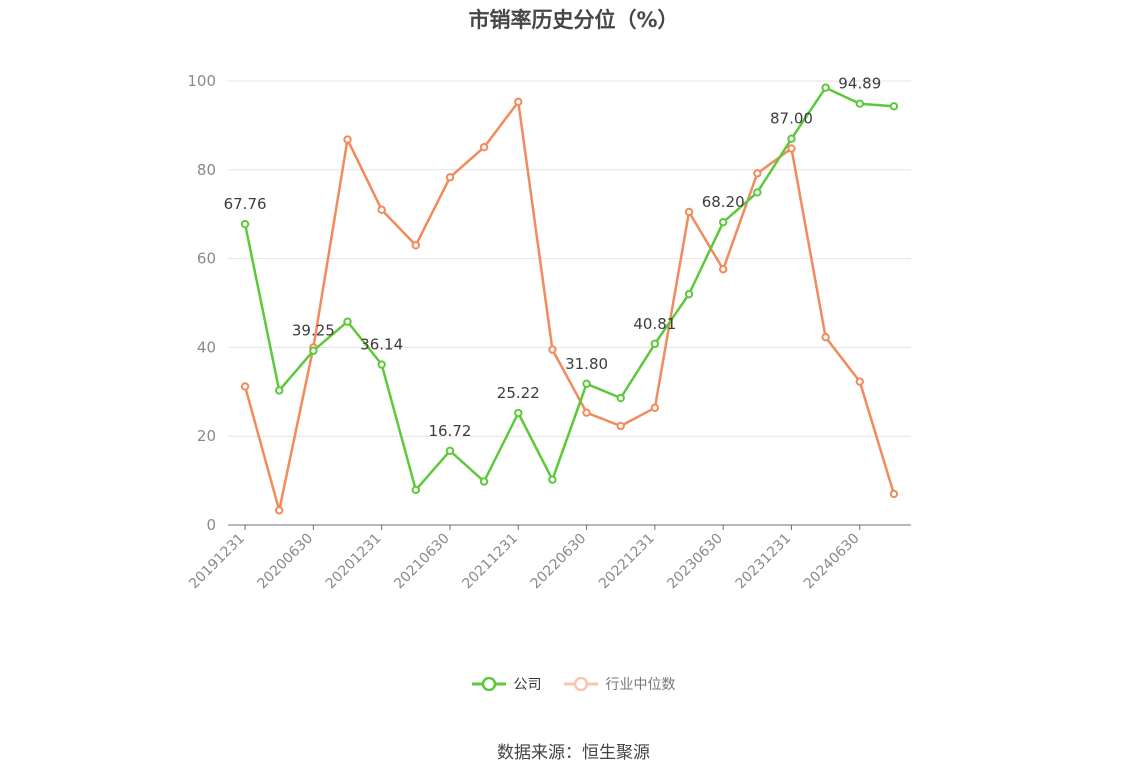 Image resolution: width=1147 pixels, height=776 pixels. I want to click on legend-industry-marker, so click(580, 684).